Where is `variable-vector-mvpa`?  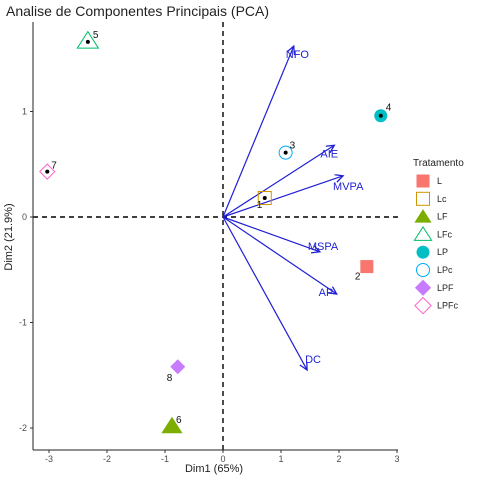 variable-vector-mvpa is located at coordinates (282, 197).